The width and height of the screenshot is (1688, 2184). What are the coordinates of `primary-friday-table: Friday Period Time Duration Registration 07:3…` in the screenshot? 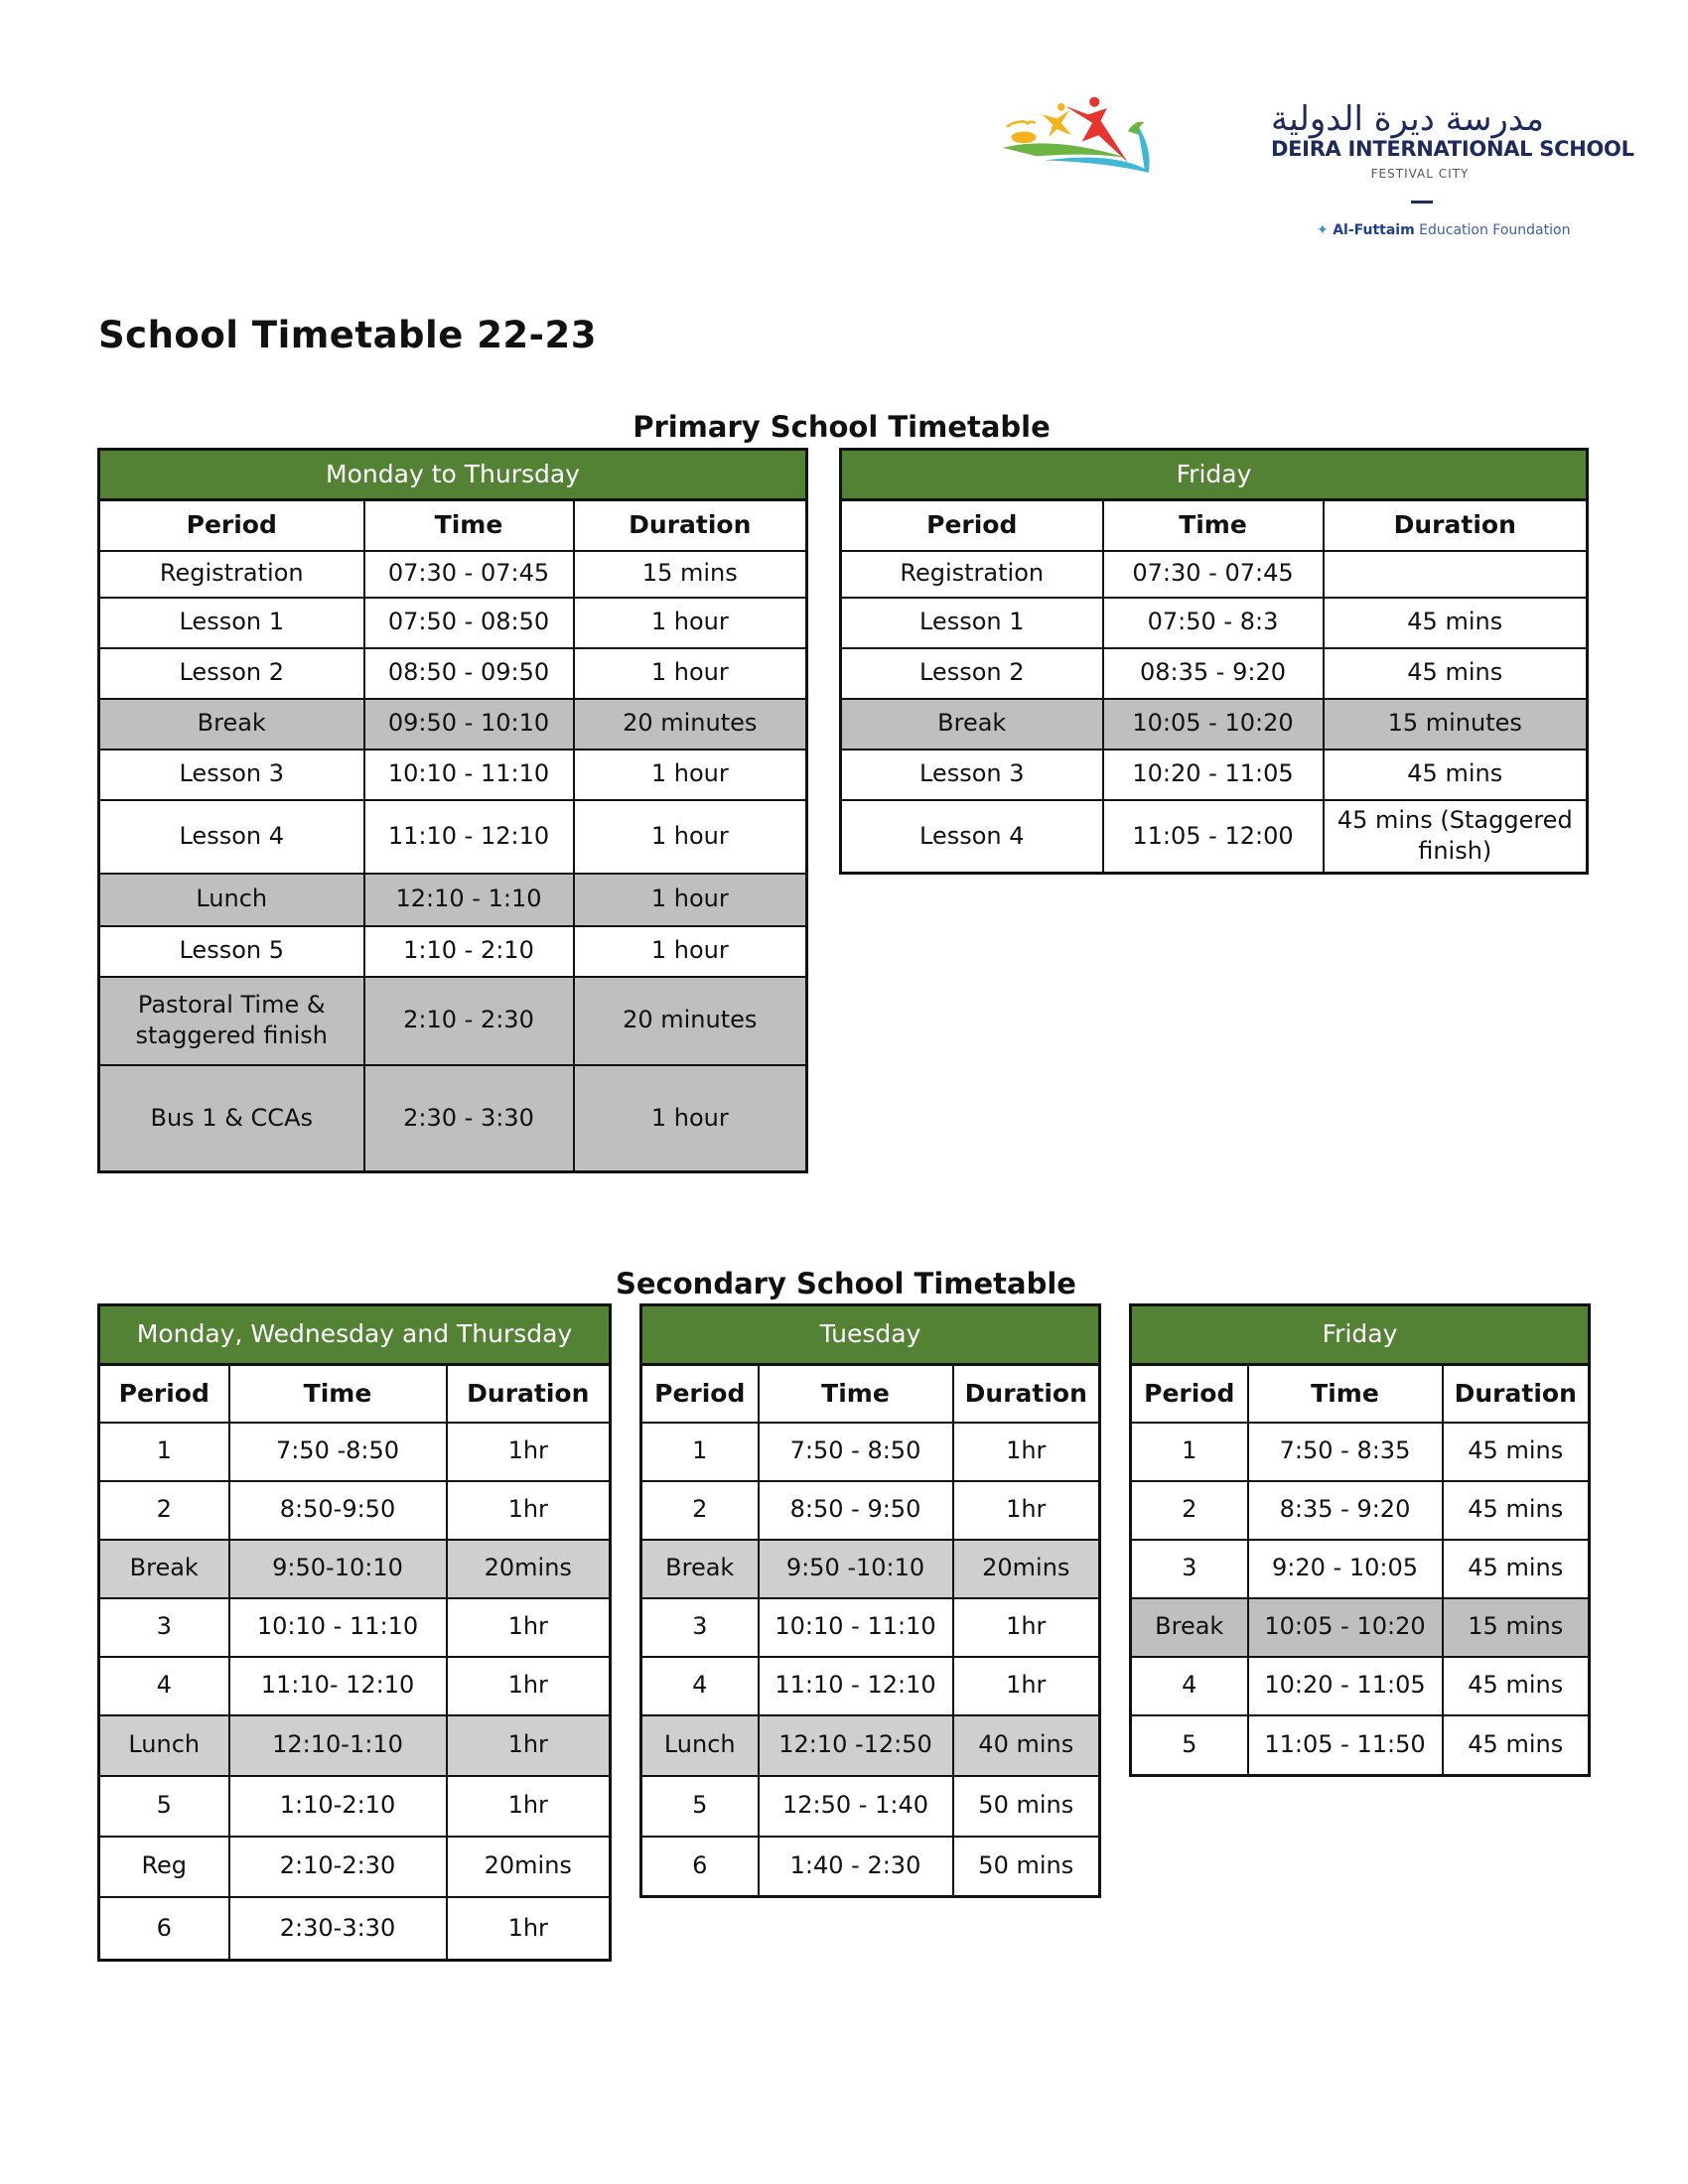 It's located at (1214, 661).